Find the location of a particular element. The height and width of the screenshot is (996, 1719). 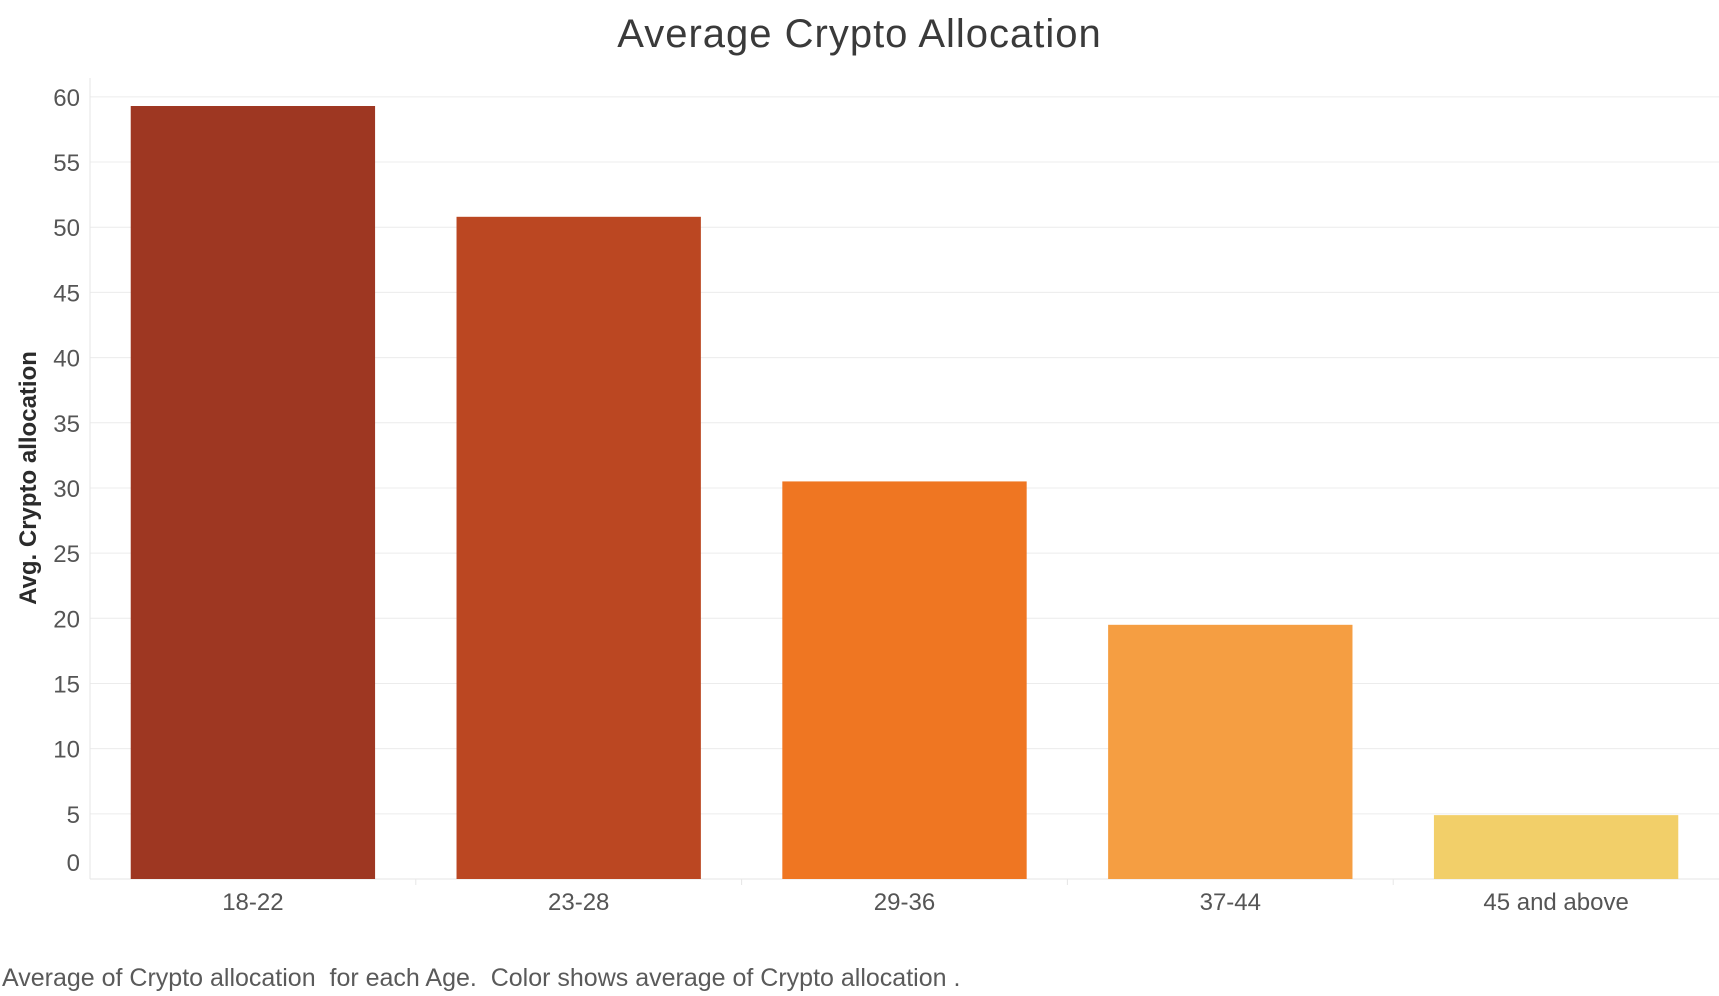

bar-45-and-above is located at coordinates (1556, 847).